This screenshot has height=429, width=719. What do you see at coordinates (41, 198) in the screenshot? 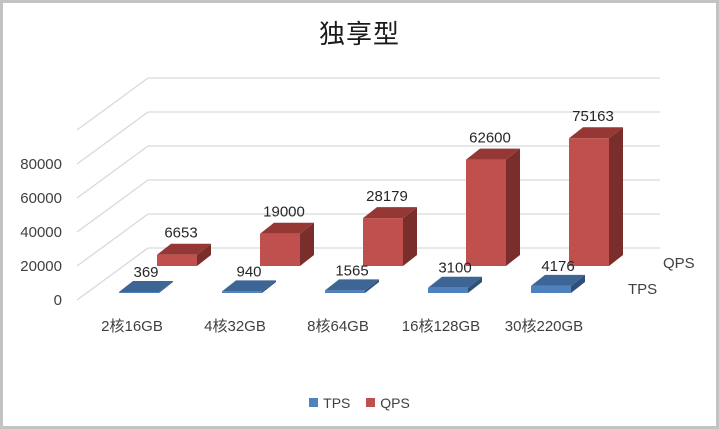
I see `y-tick-label: 60000` at bounding box center [41, 198].